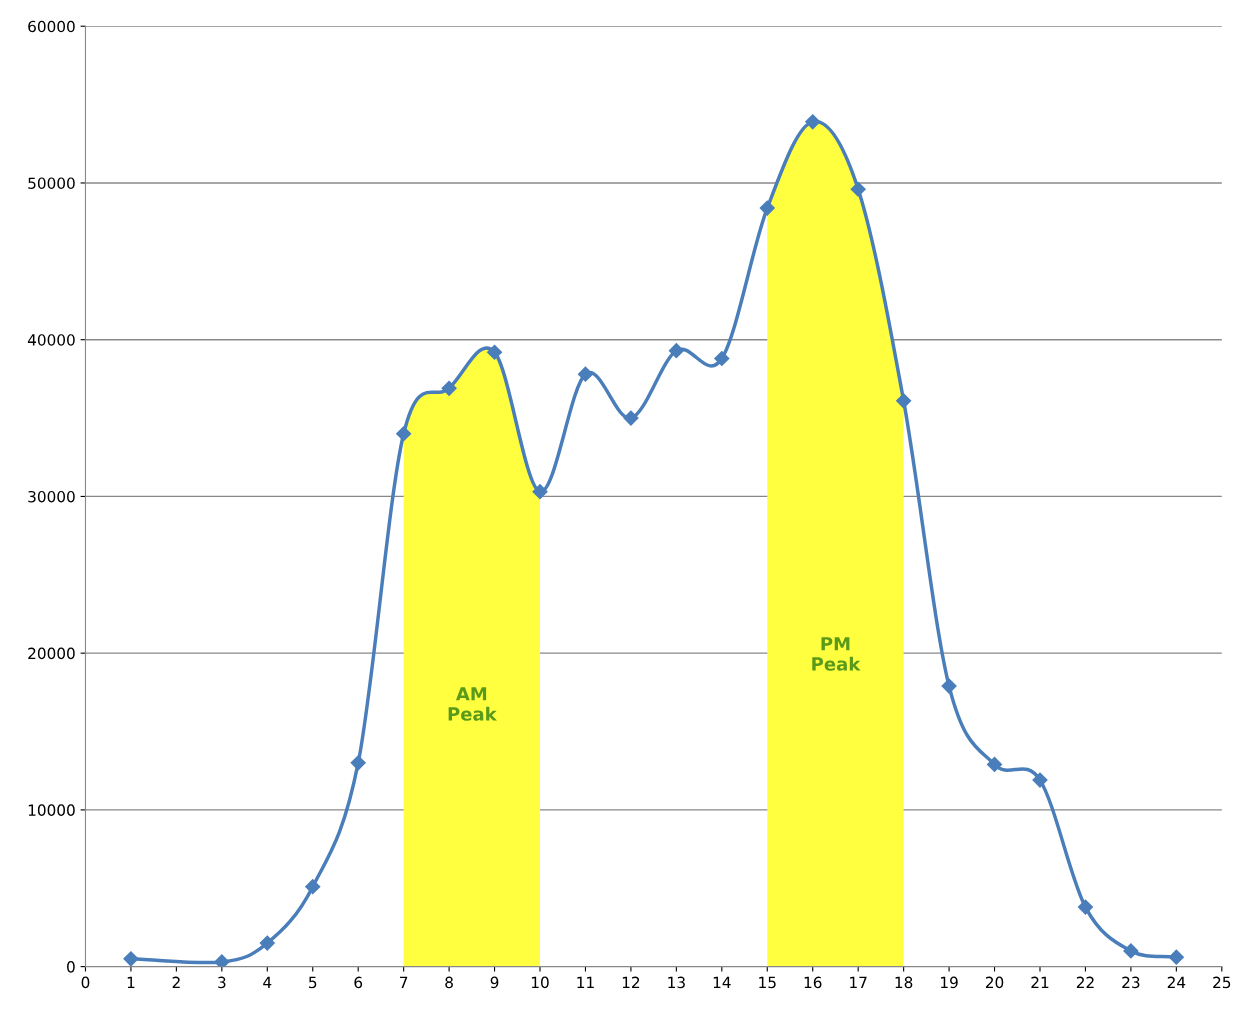 The height and width of the screenshot is (1009, 1257). Describe the element at coordinates (1222, 982) in the screenshot. I see `x-tick-label: 25` at that location.